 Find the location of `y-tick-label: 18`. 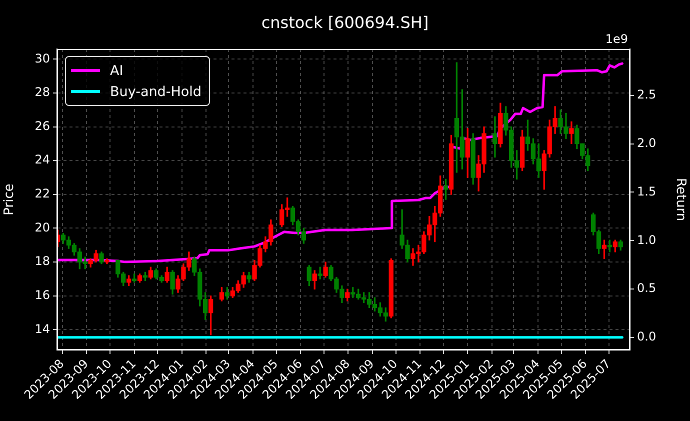

y-tick-label: 18 is located at coordinates (42, 261).